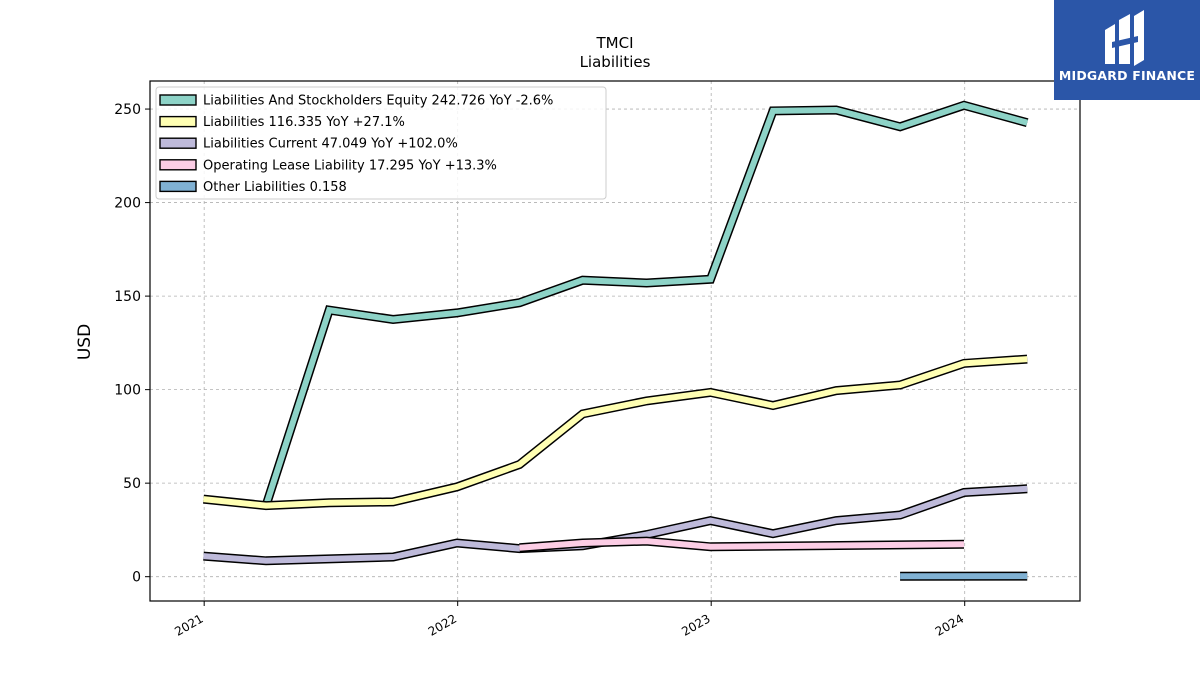 The height and width of the screenshot is (675, 1200). I want to click on chart-subtitle: Liabilities, so click(615, 62).